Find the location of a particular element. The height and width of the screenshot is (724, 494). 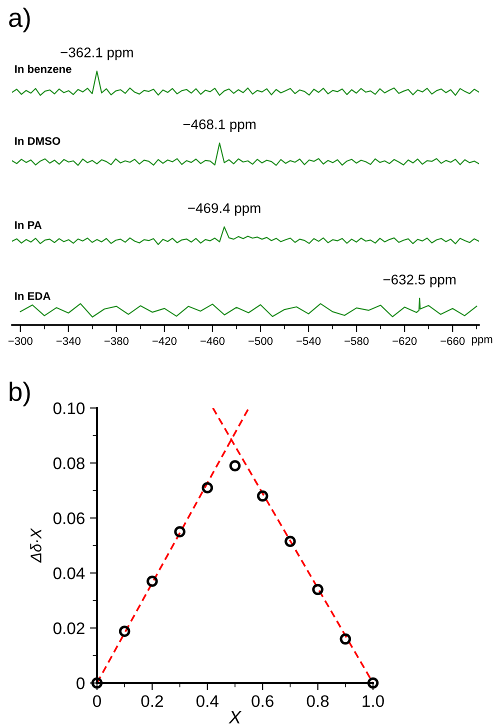

y-tick-label: 0.04 is located at coordinates (69, 573).